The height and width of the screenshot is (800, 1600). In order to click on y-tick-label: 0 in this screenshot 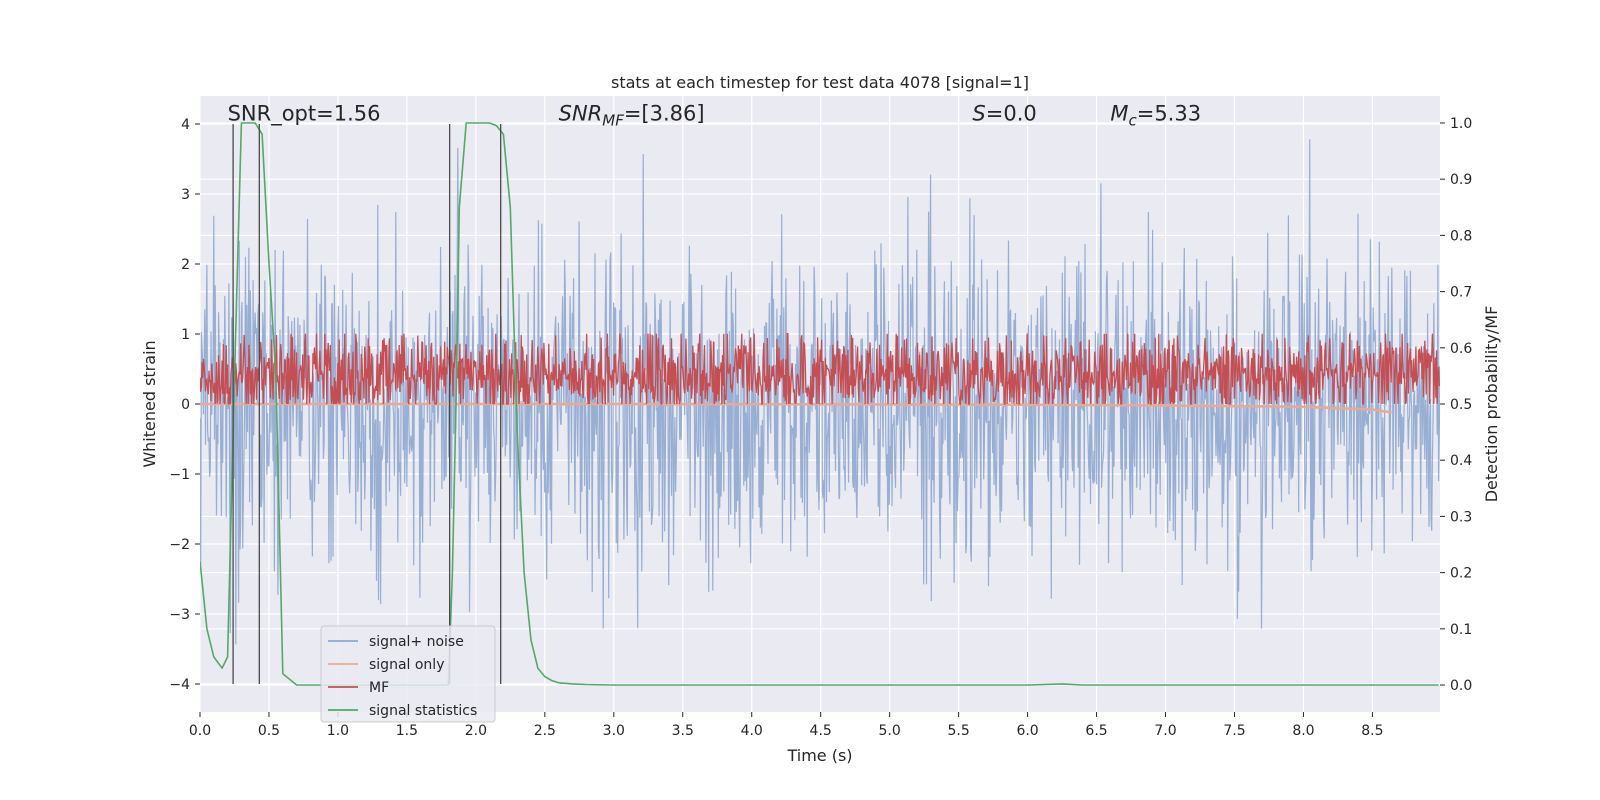, I will do `click(185, 405)`.